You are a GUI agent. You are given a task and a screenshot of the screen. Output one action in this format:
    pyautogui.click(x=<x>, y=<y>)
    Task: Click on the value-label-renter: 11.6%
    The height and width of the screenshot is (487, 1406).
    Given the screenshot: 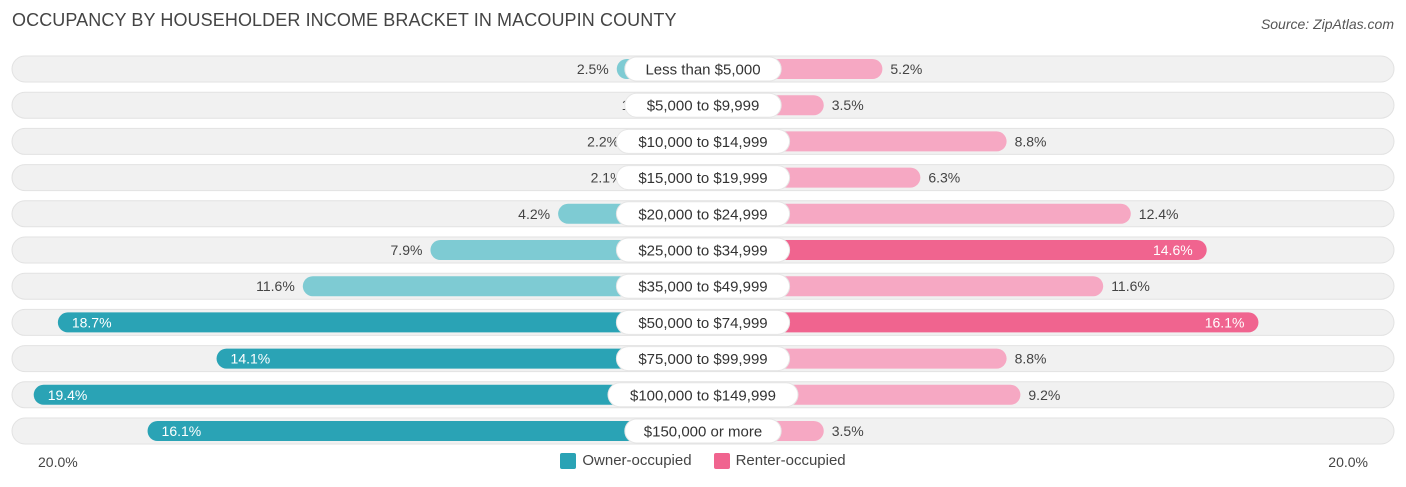 What is the action you would take?
    pyautogui.click(x=1130, y=286)
    